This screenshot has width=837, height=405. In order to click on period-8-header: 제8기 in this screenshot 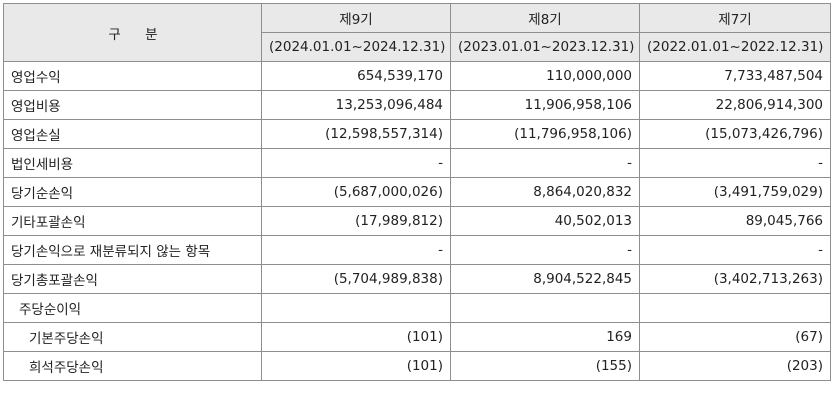, I will do `click(545, 18)`.